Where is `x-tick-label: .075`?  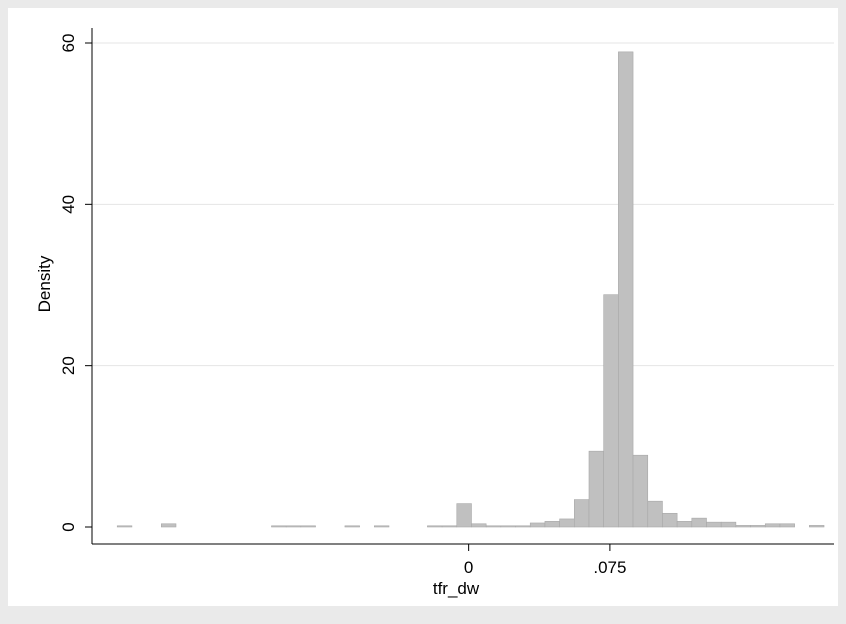 x-tick-label: .075 is located at coordinates (609, 567).